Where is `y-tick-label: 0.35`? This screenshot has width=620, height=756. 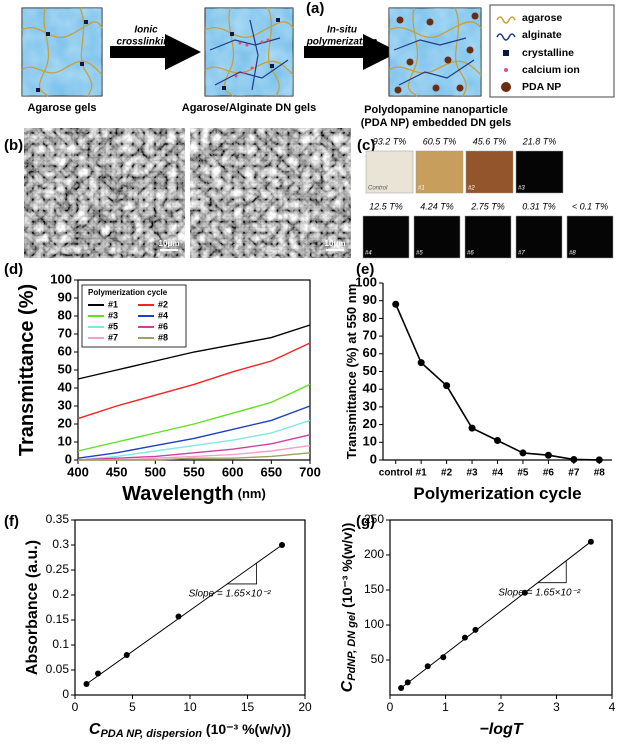
y-tick-label: 0.35 is located at coordinates (58, 519).